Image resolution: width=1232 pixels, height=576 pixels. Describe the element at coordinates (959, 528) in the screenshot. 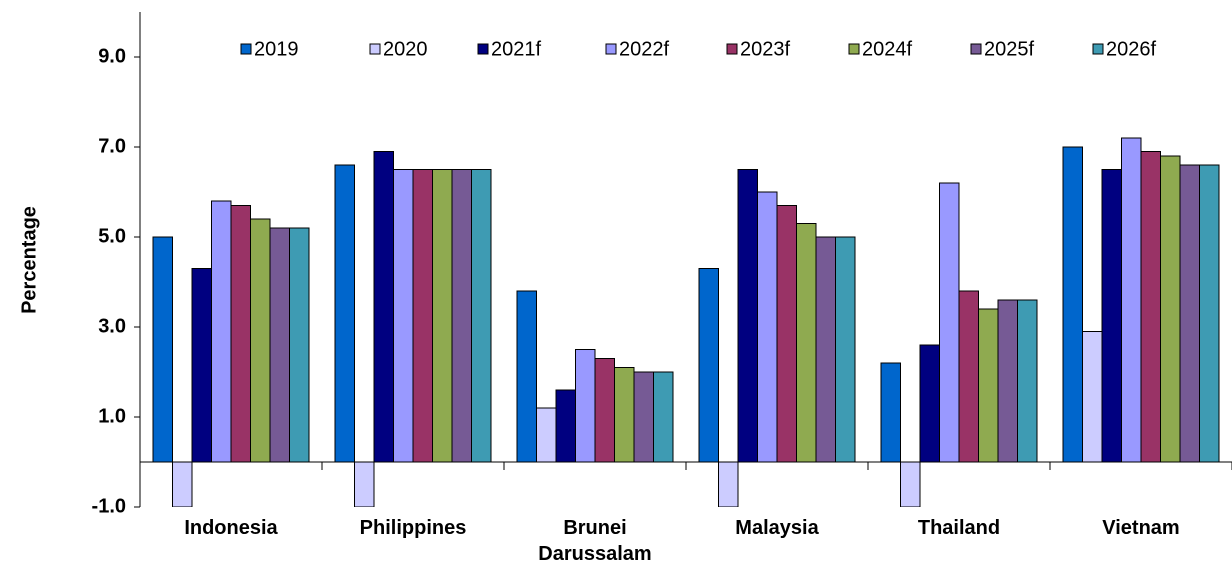

I see `x-tick-label: Thailand` at that location.